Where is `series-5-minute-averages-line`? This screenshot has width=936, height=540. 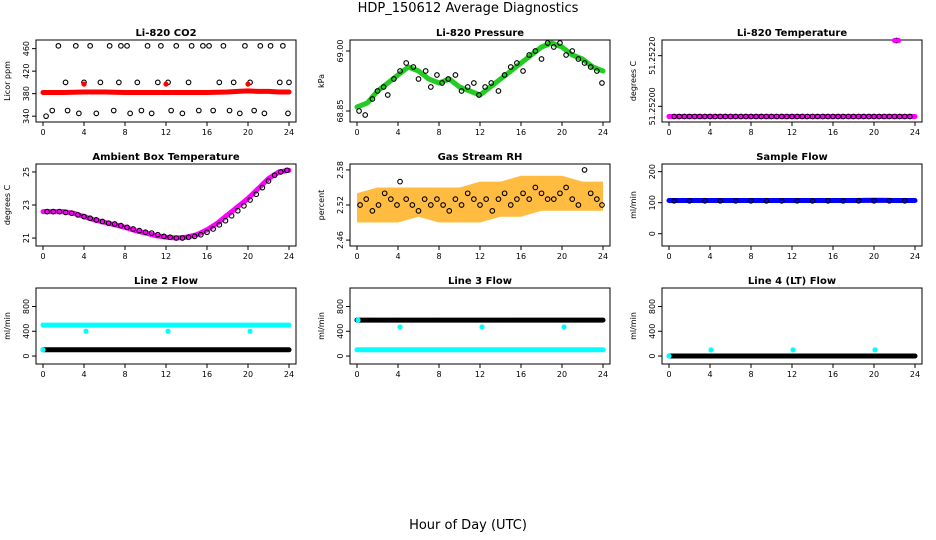
series-5-minute-averages-line is located at coordinates (166, 91).